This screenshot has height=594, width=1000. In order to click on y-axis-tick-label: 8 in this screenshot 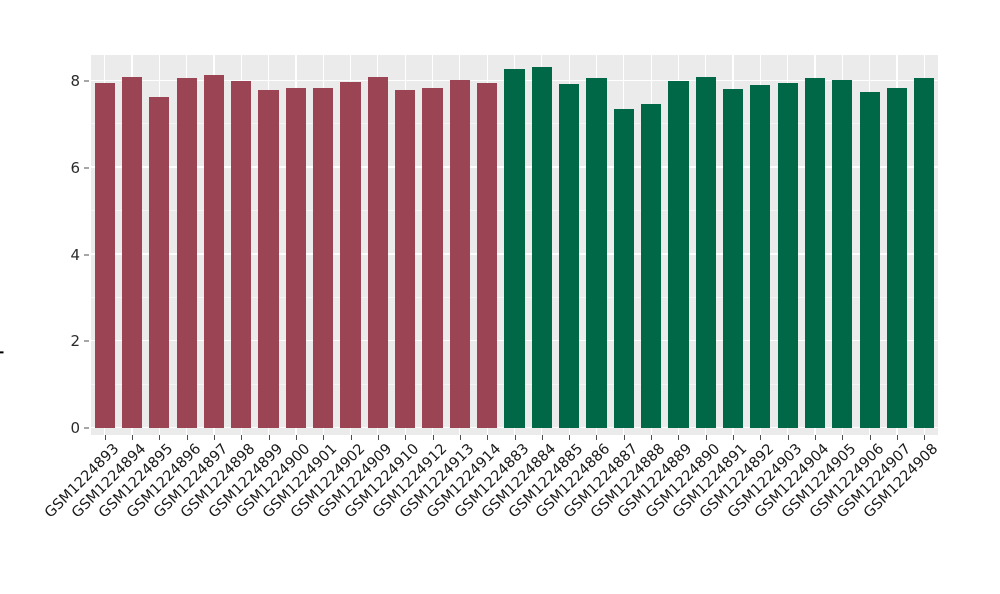, I will do `click(75, 81)`.